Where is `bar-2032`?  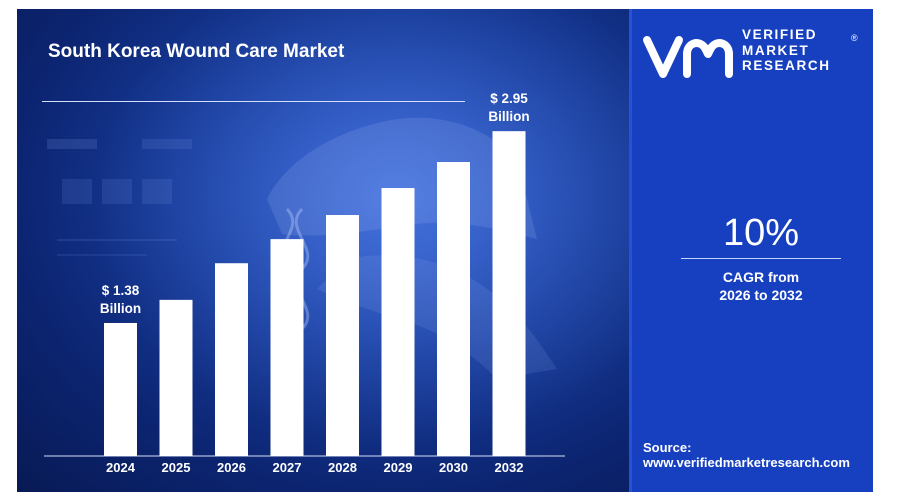
bar-2032 is located at coordinates (509, 293).